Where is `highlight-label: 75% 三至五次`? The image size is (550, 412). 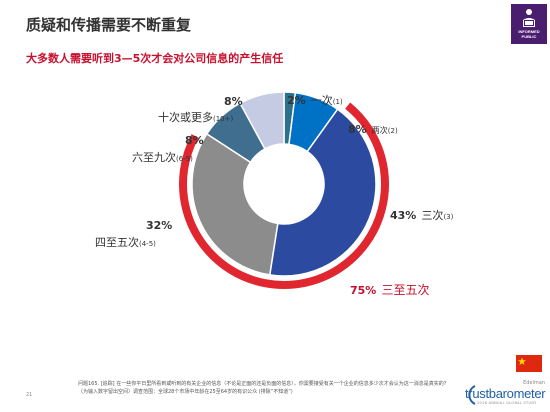 highlight-label: 75% 三至五次 is located at coordinates (389, 288).